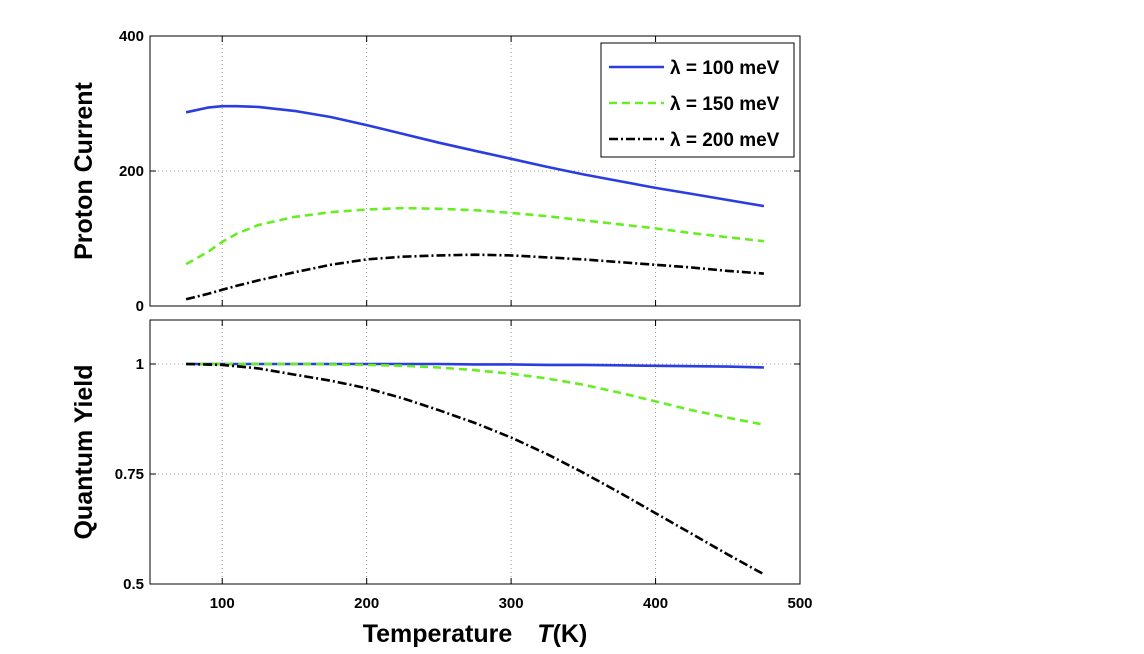 The width and height of the screenshot is (1144, 654). Describe the element at coordinates (133, 584) in the screenshot. I see `bottom-y-tick-label: 0.5` at that location.